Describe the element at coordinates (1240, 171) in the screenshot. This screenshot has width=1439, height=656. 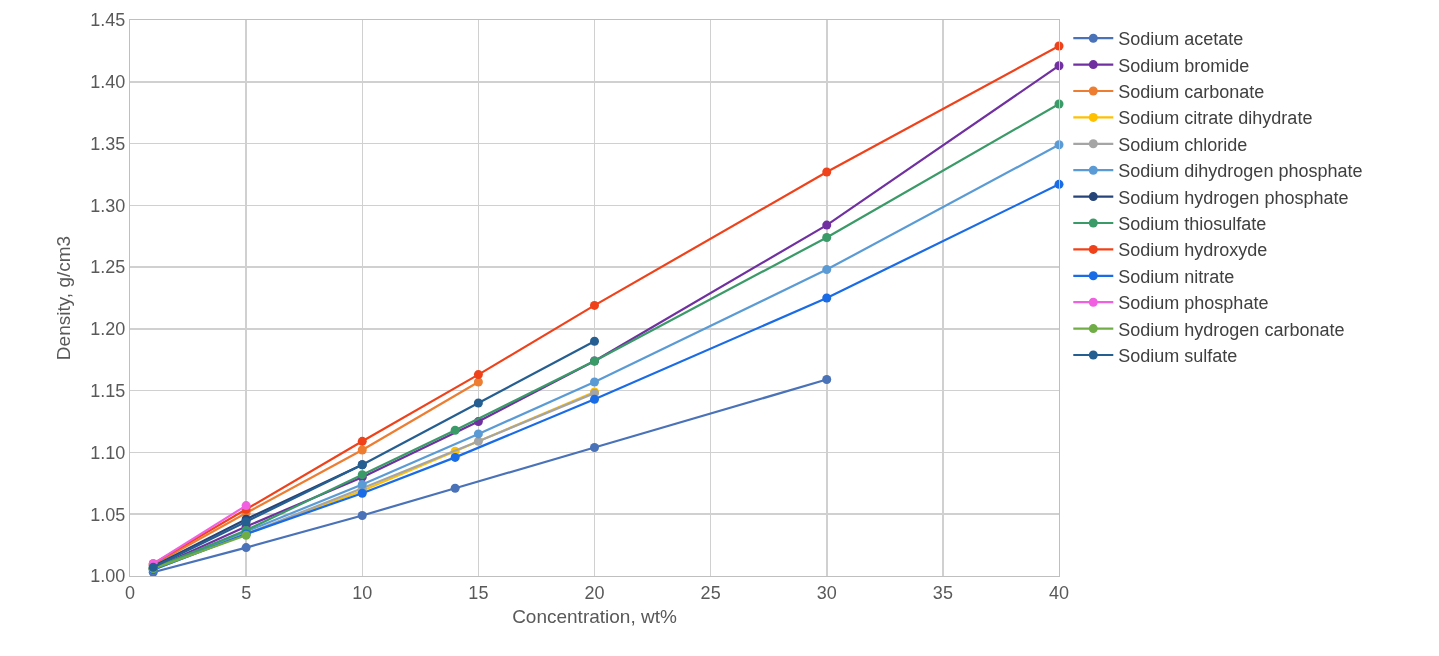
I see `legend-label: Sodium dihydrogen phosphate` at that location.